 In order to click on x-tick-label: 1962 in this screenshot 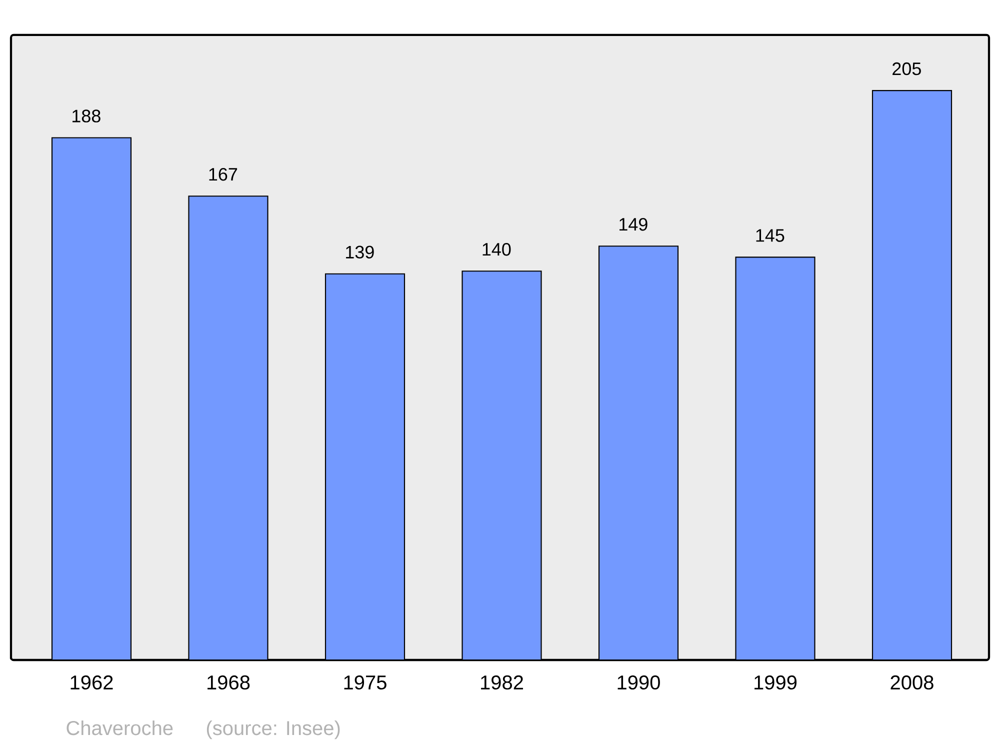, I will do `click(91, 682)`.